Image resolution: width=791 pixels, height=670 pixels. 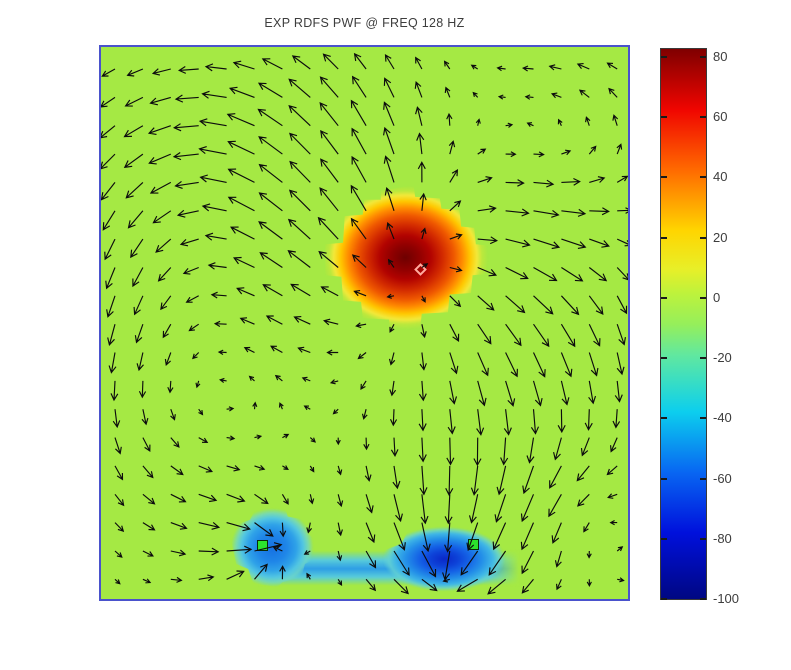 What do you see at coordinates (722, 478) in the screenshot?
I see `colorbar-tick-label: -60` at bounding box center [722, 478].